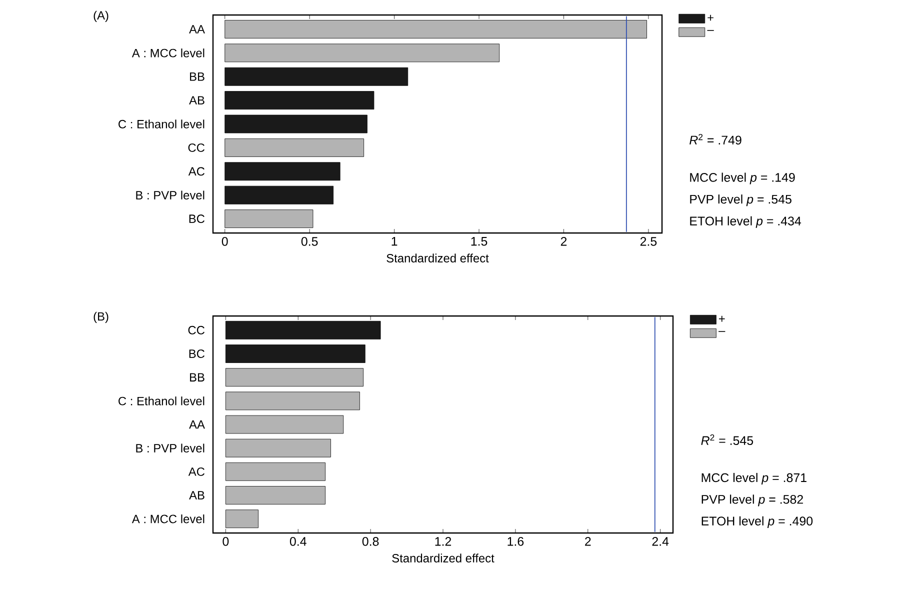 The image size is (903, 590). What do you see at coordinates (516, 541) in the screenshot?
I see `x-tick-label: 1.6` at bounding box center [516, 541].